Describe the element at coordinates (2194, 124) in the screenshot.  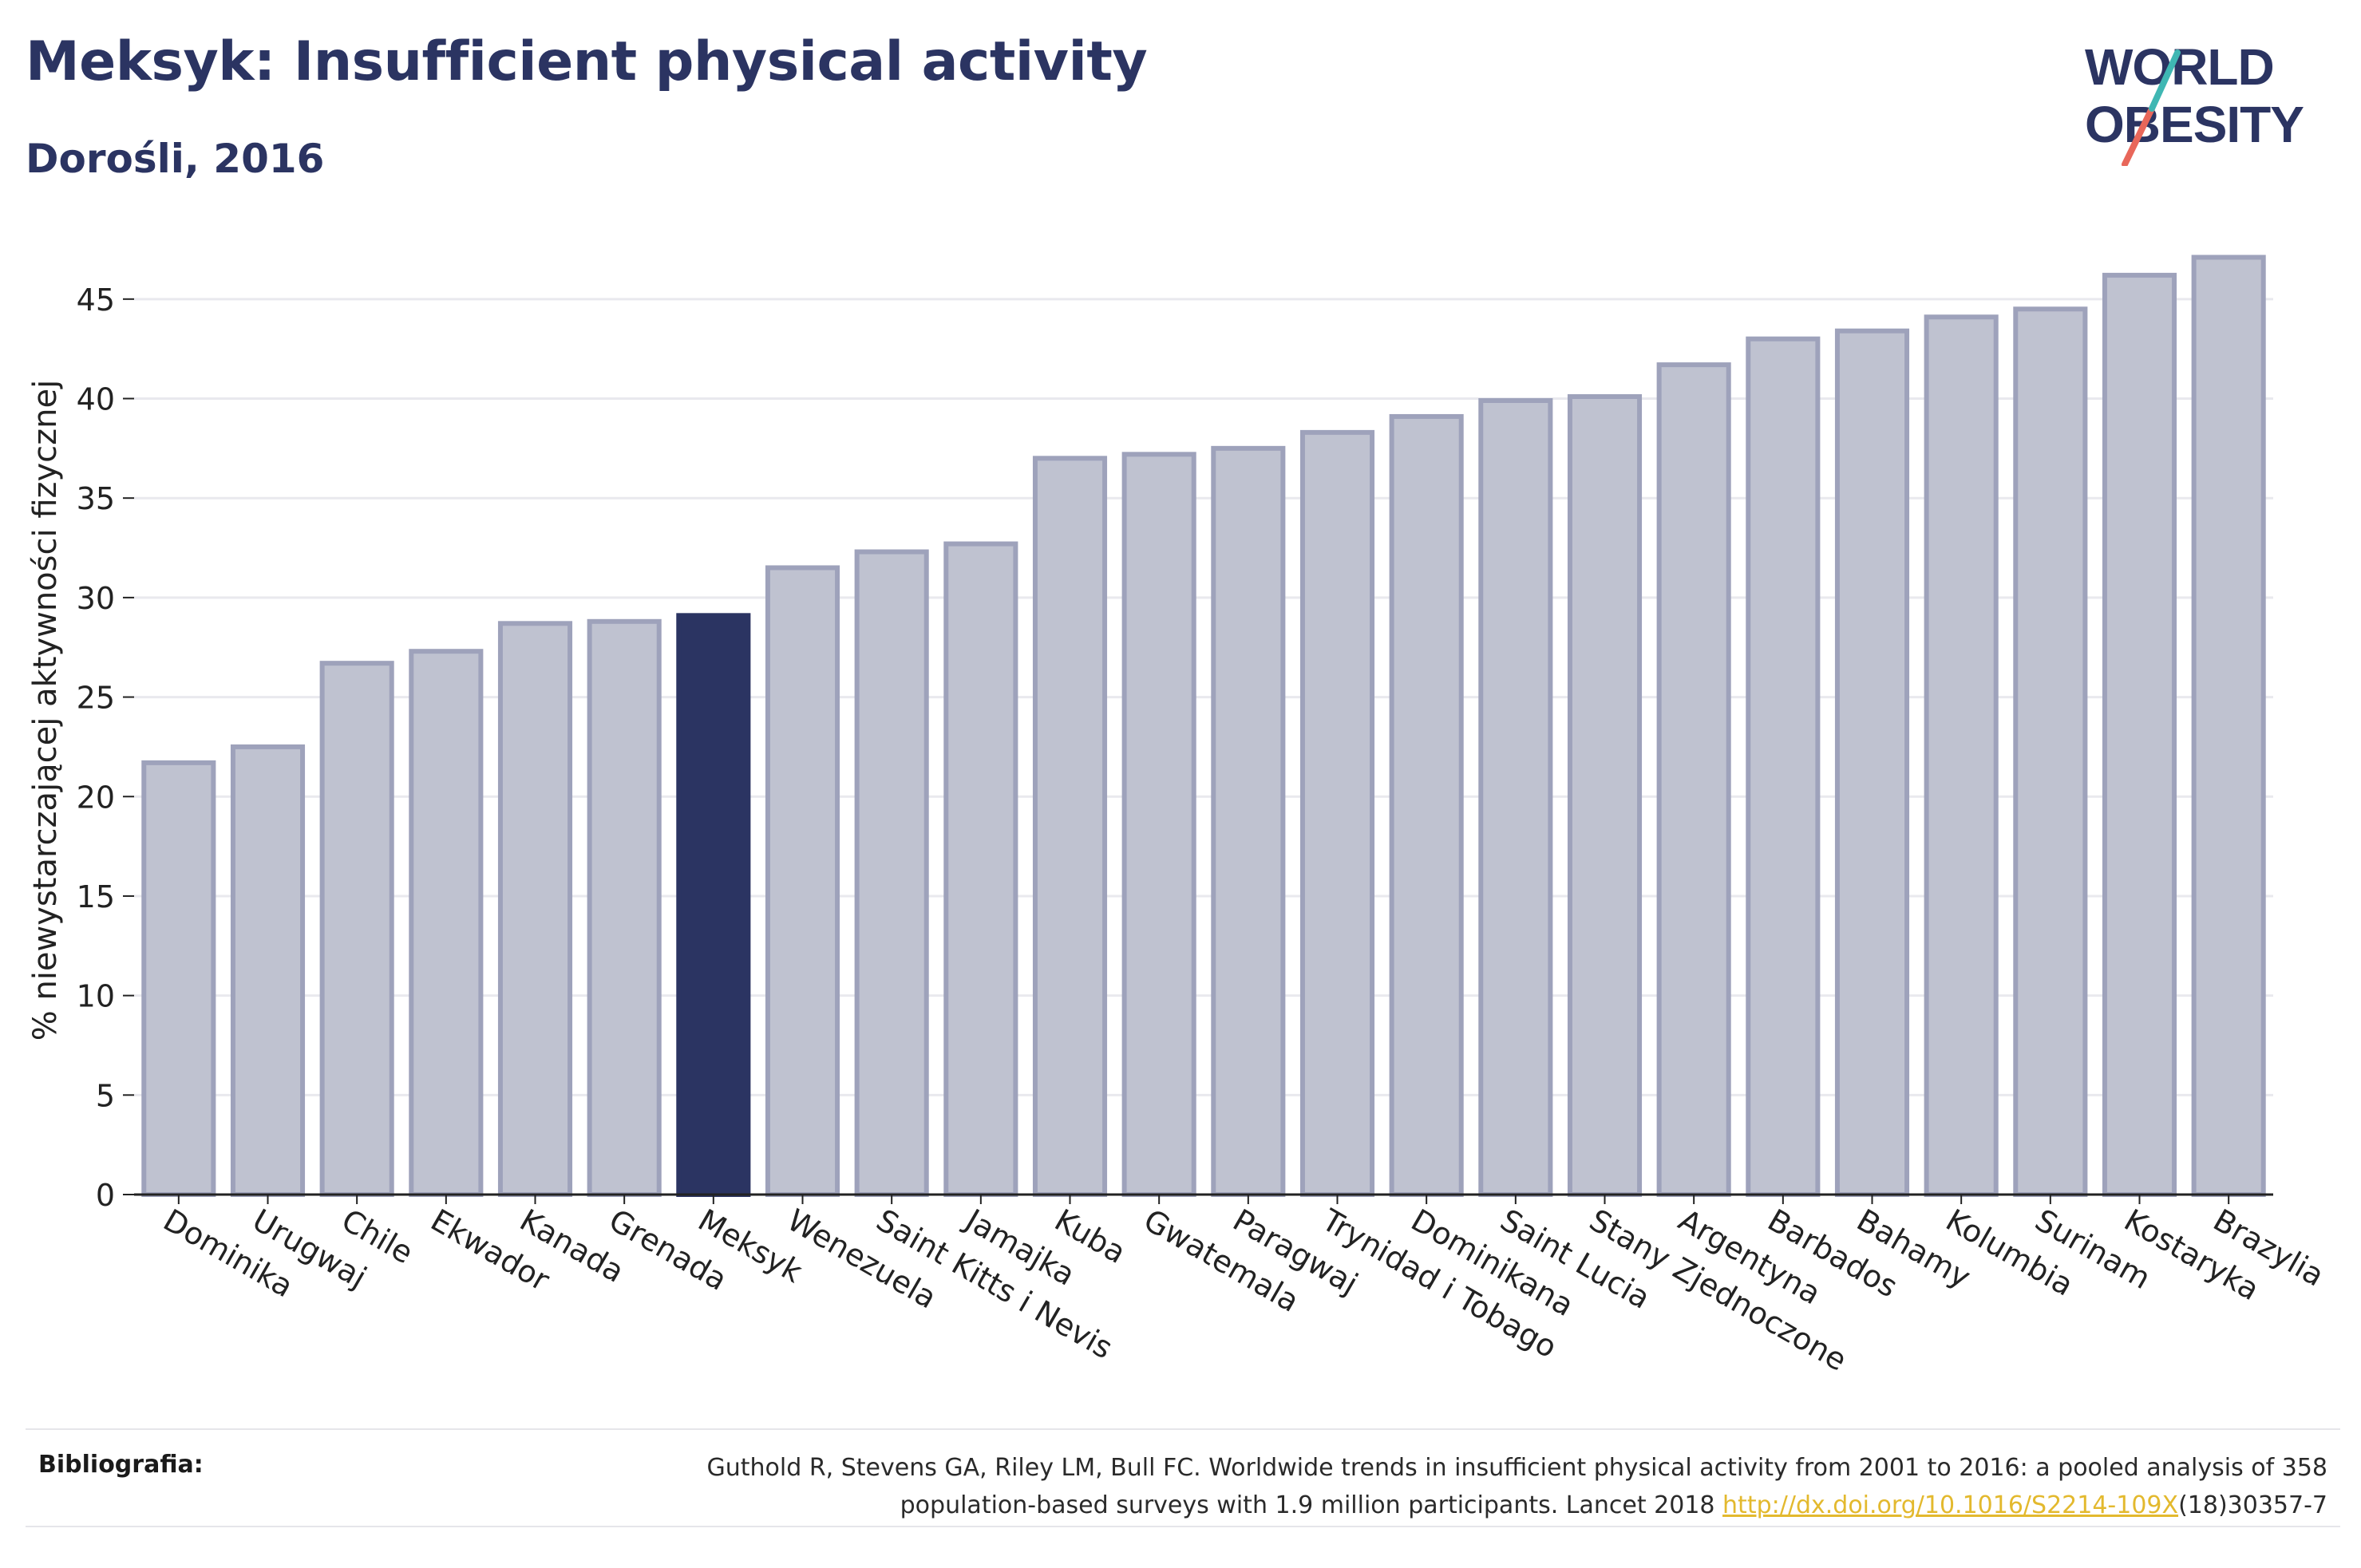
I see `logo-line2: OBESITY` at that location.